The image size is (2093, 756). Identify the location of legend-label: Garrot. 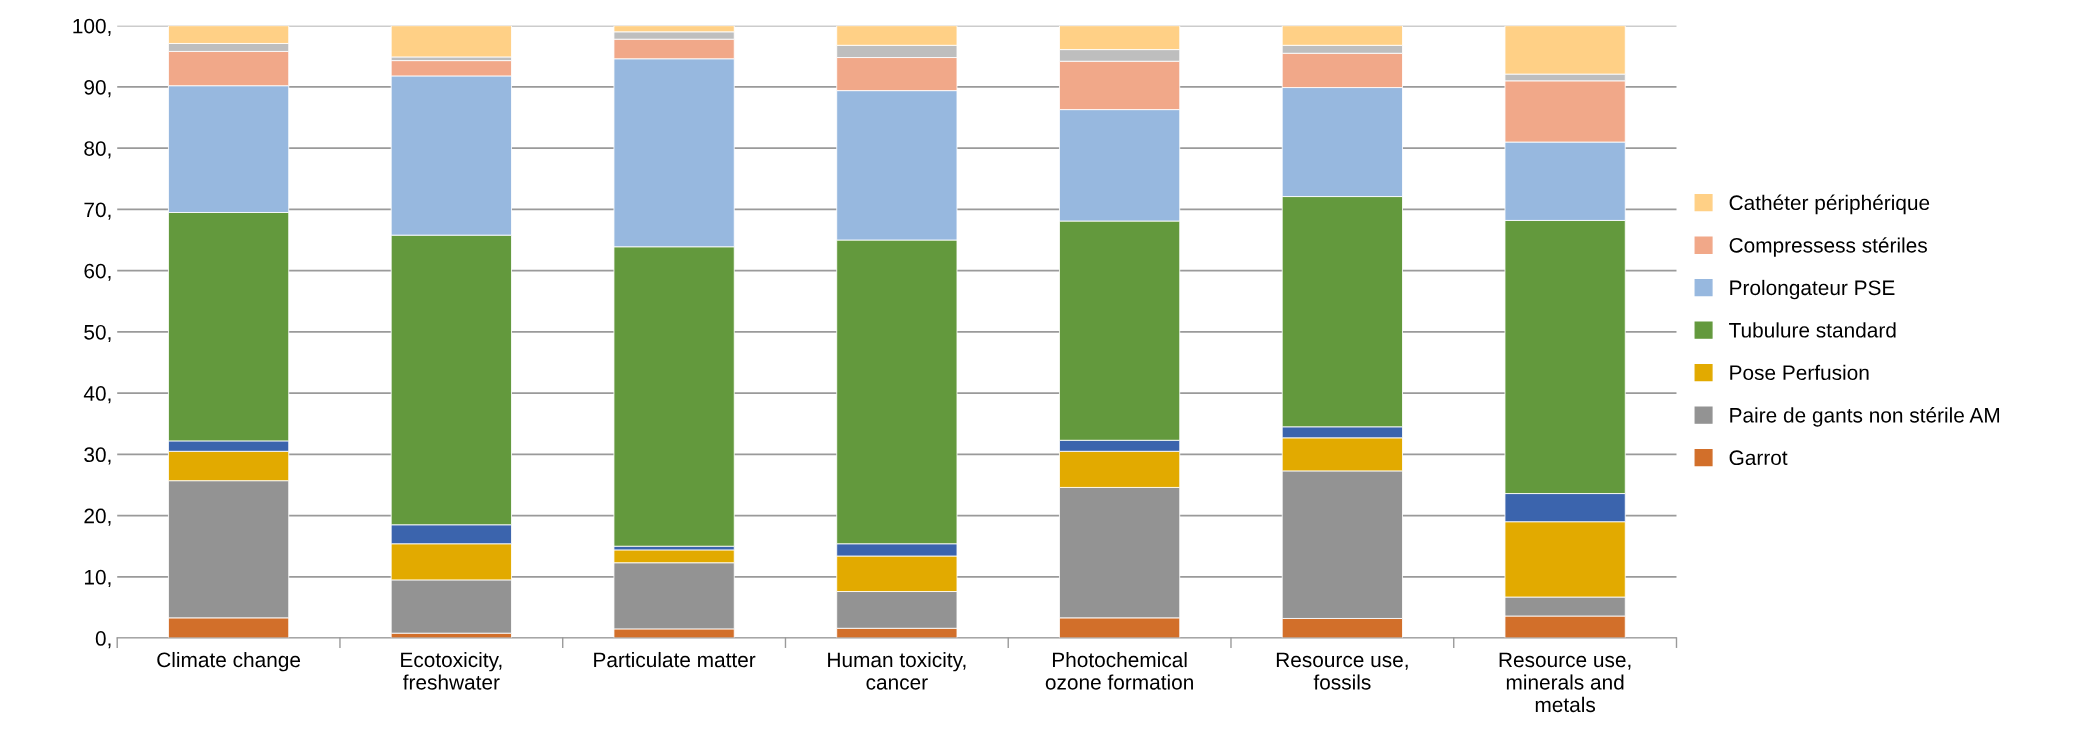
(1758, 458).